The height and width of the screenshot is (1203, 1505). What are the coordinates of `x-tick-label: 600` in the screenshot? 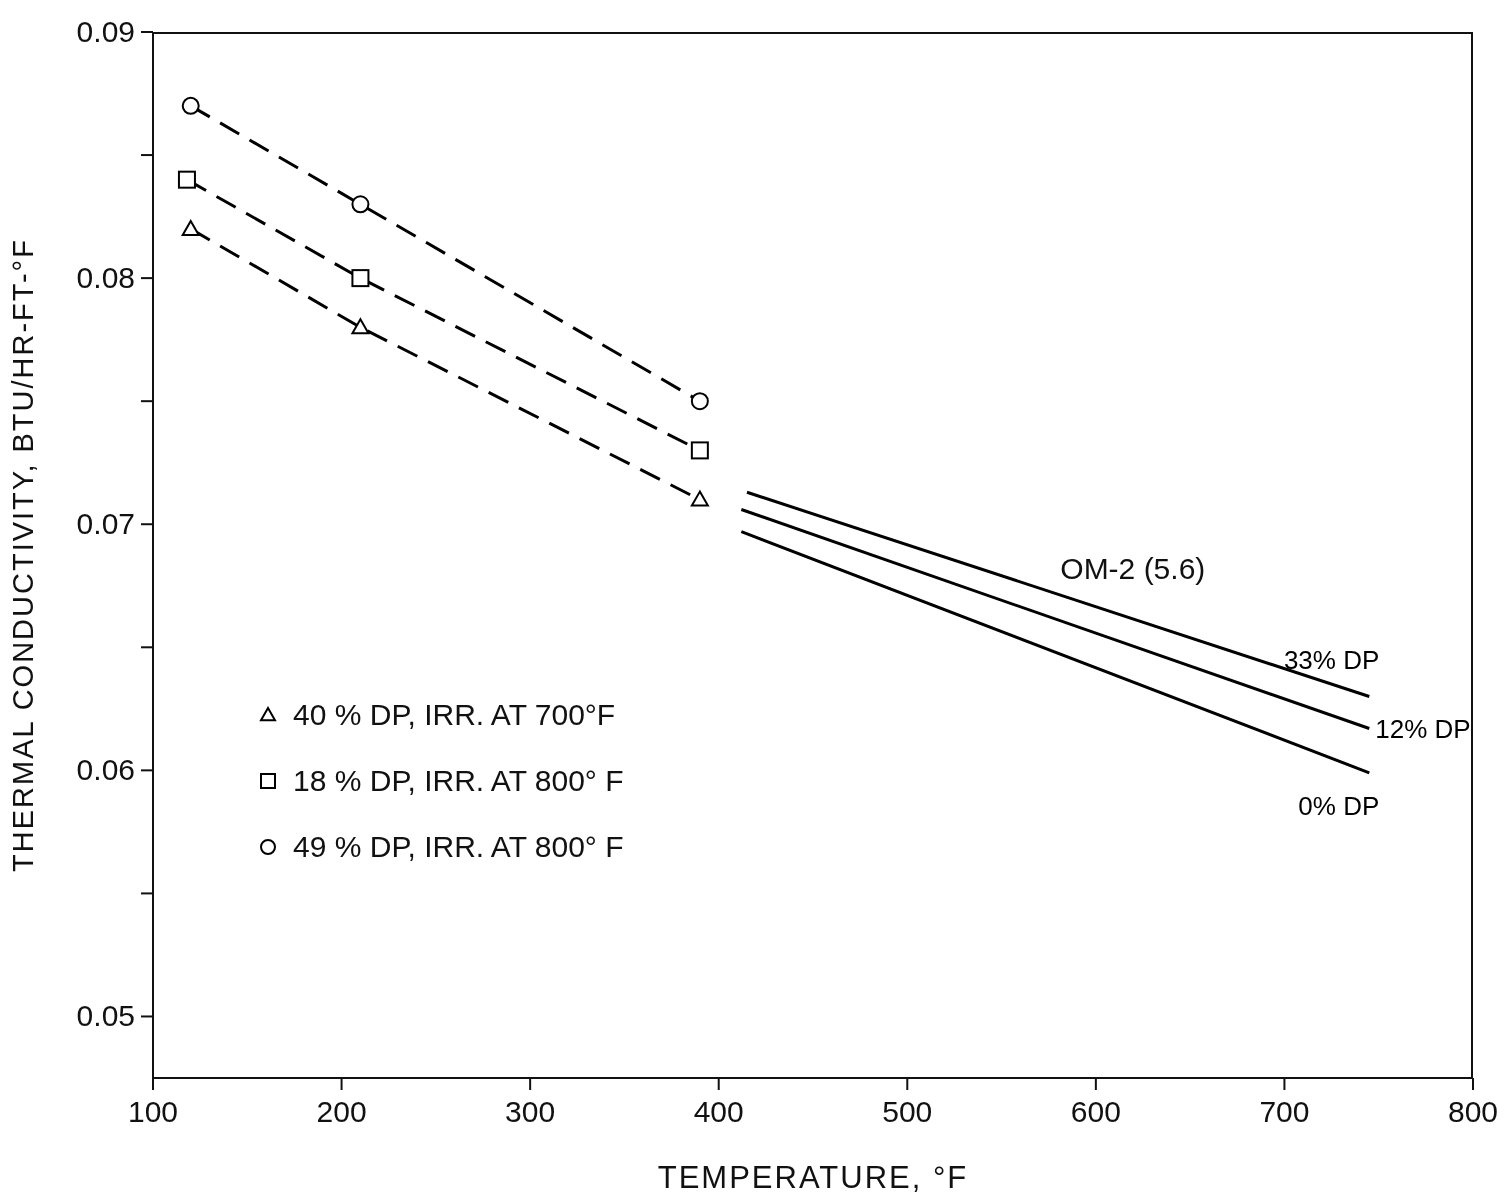 It's located at (1095, 1111).